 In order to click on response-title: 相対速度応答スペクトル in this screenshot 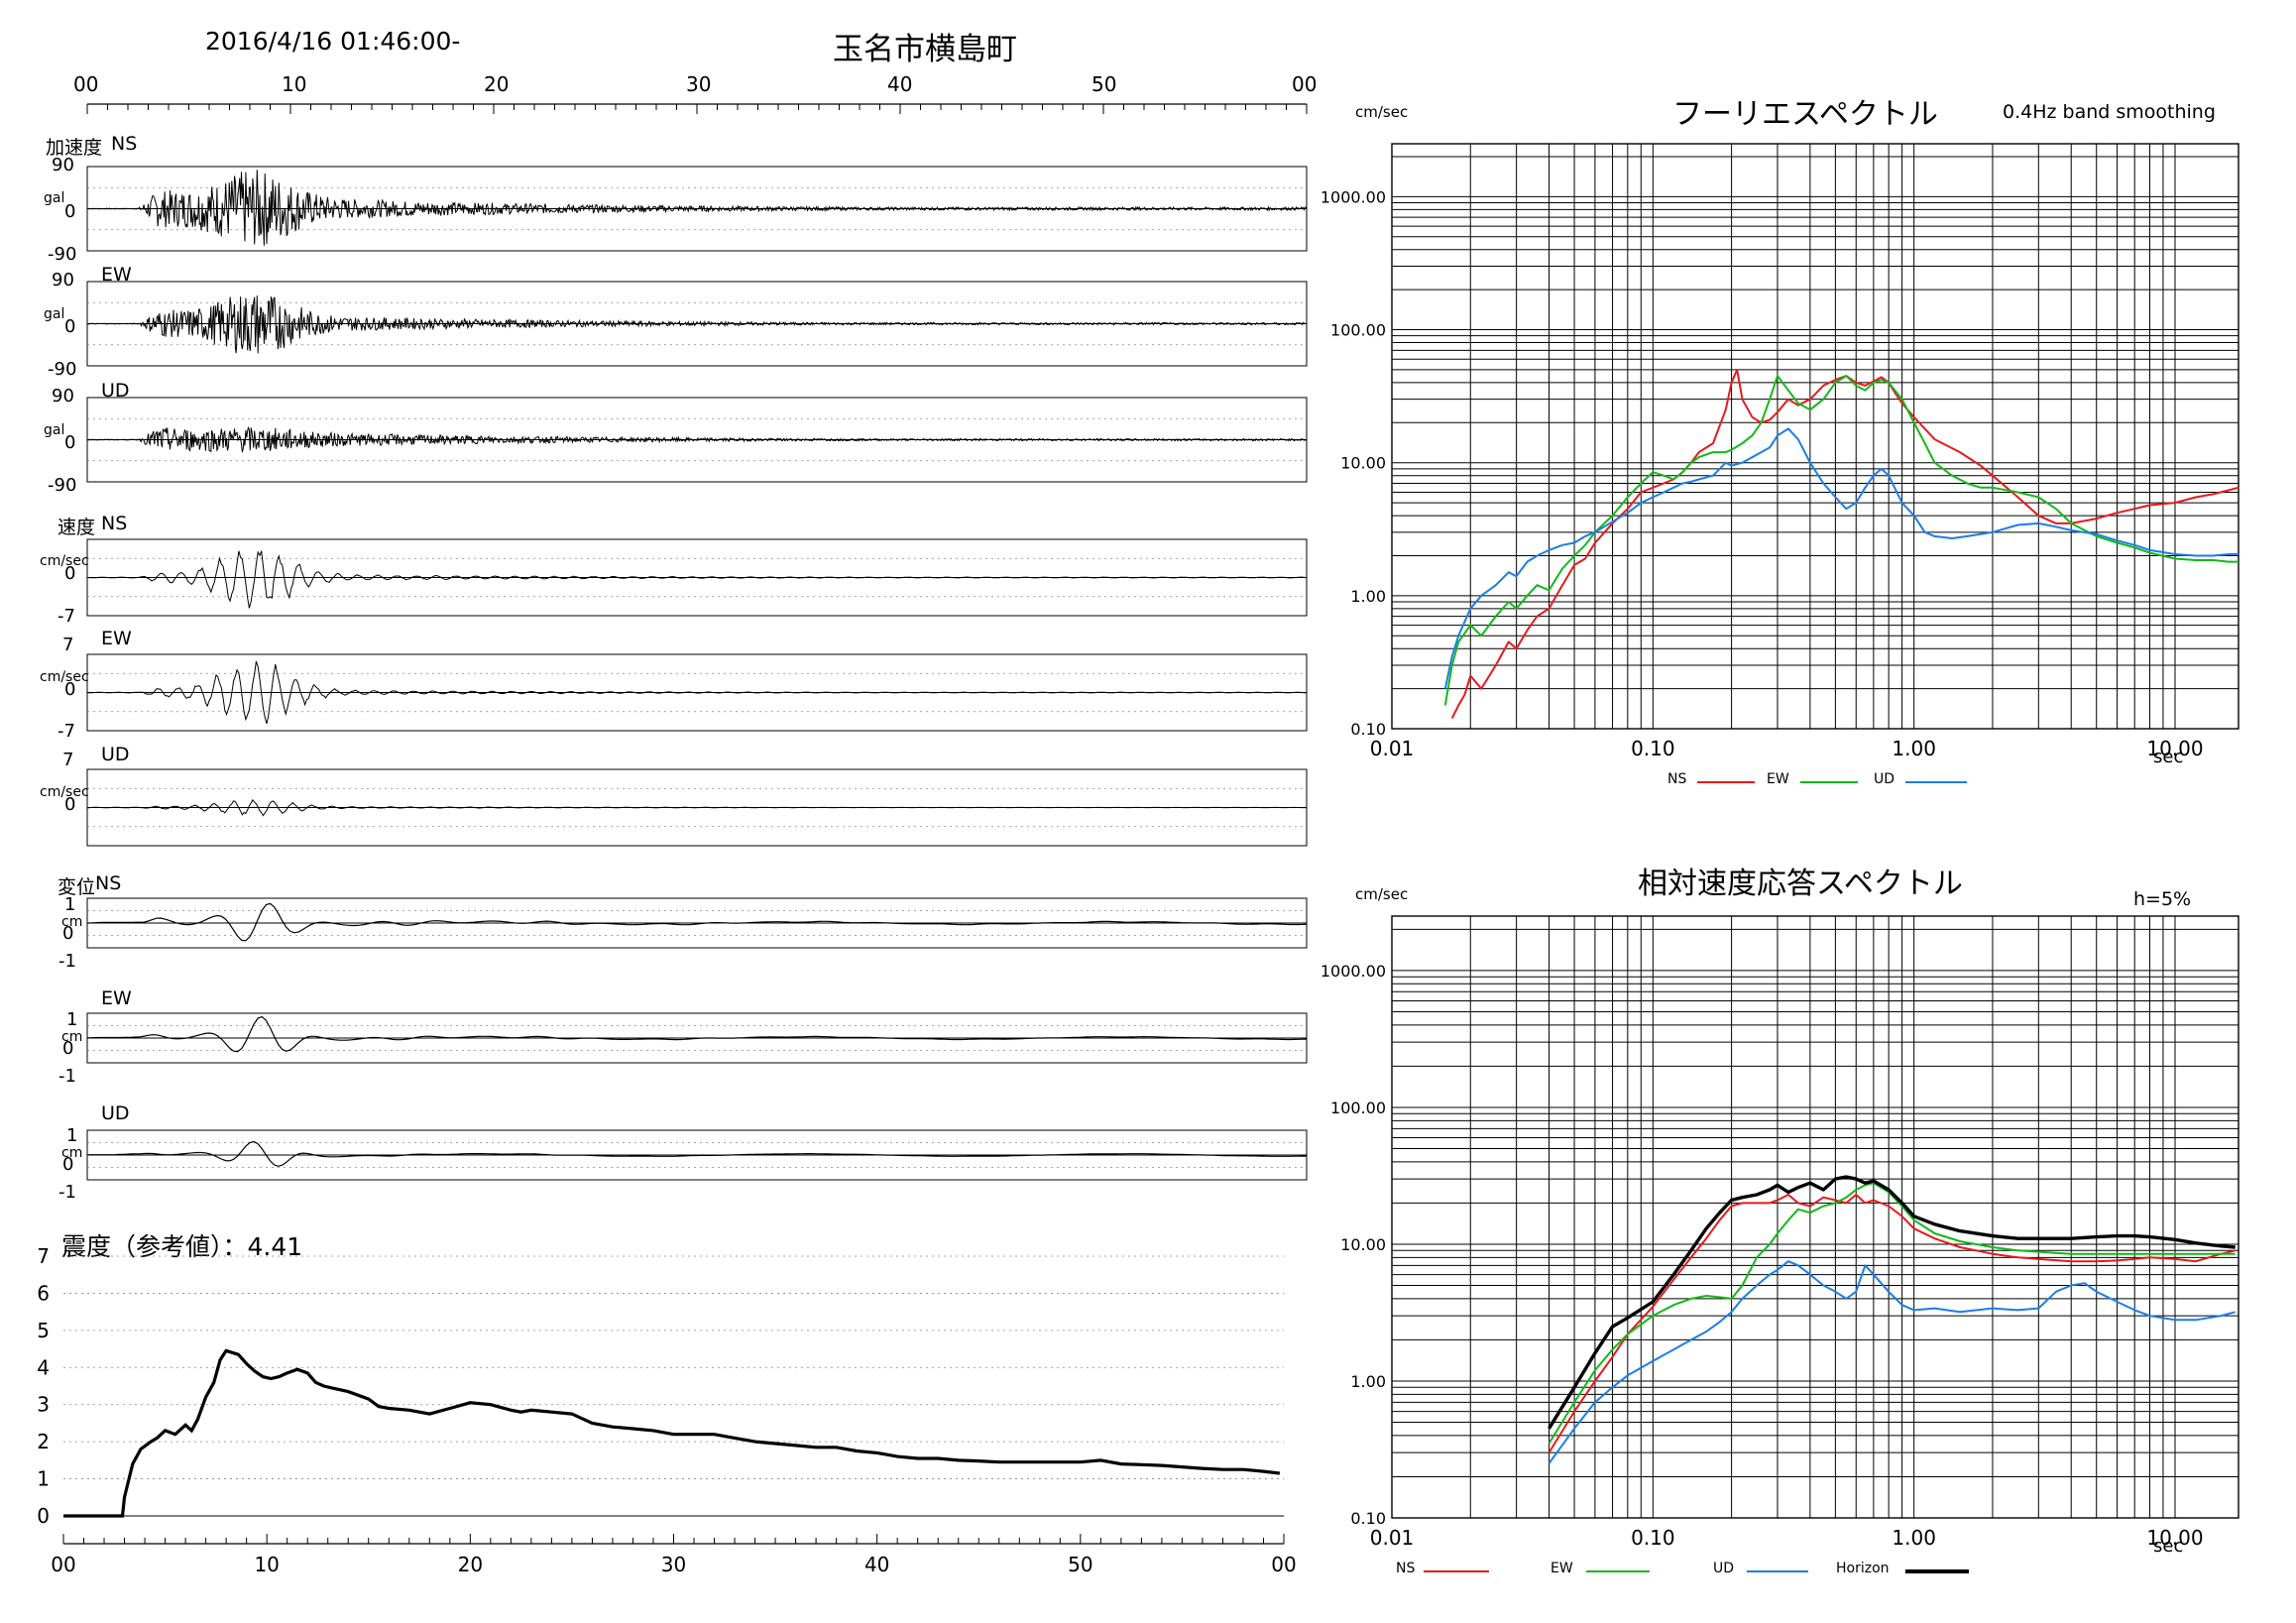, I will do `click(1801, 884)`.